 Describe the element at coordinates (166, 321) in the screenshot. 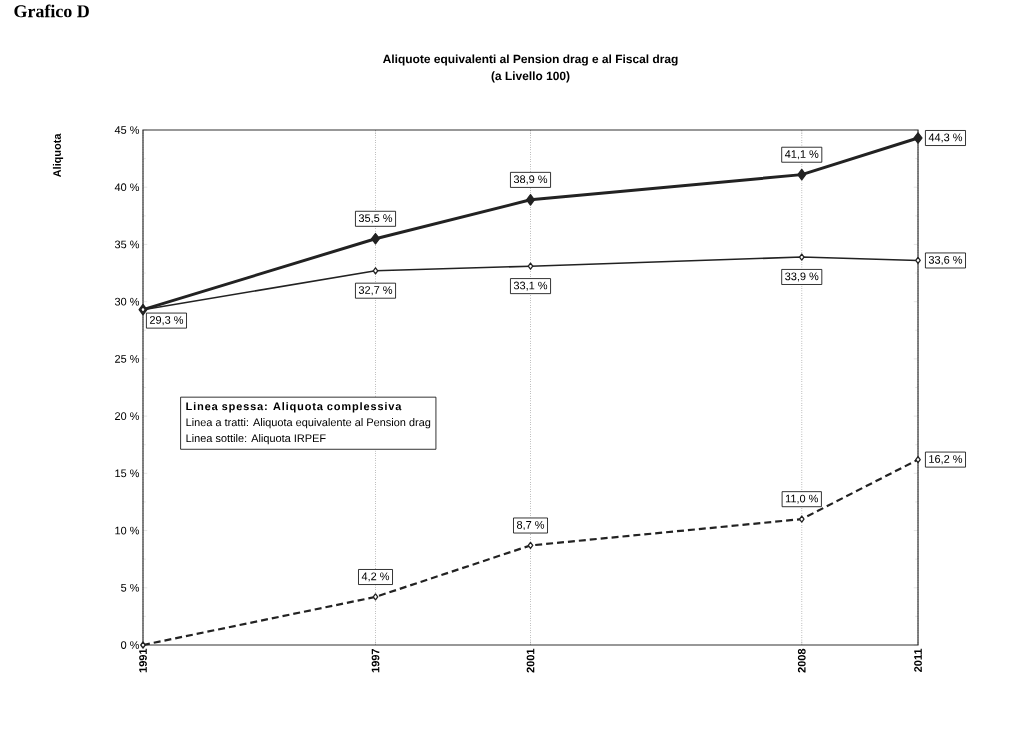

I see `data-label: 29,3 %` at that location.